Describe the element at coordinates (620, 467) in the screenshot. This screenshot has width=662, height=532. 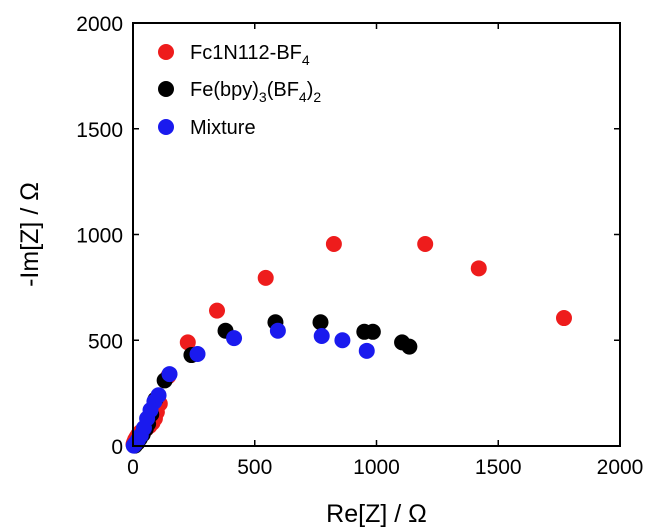
I see `x-tick-label: 2000` at that location.